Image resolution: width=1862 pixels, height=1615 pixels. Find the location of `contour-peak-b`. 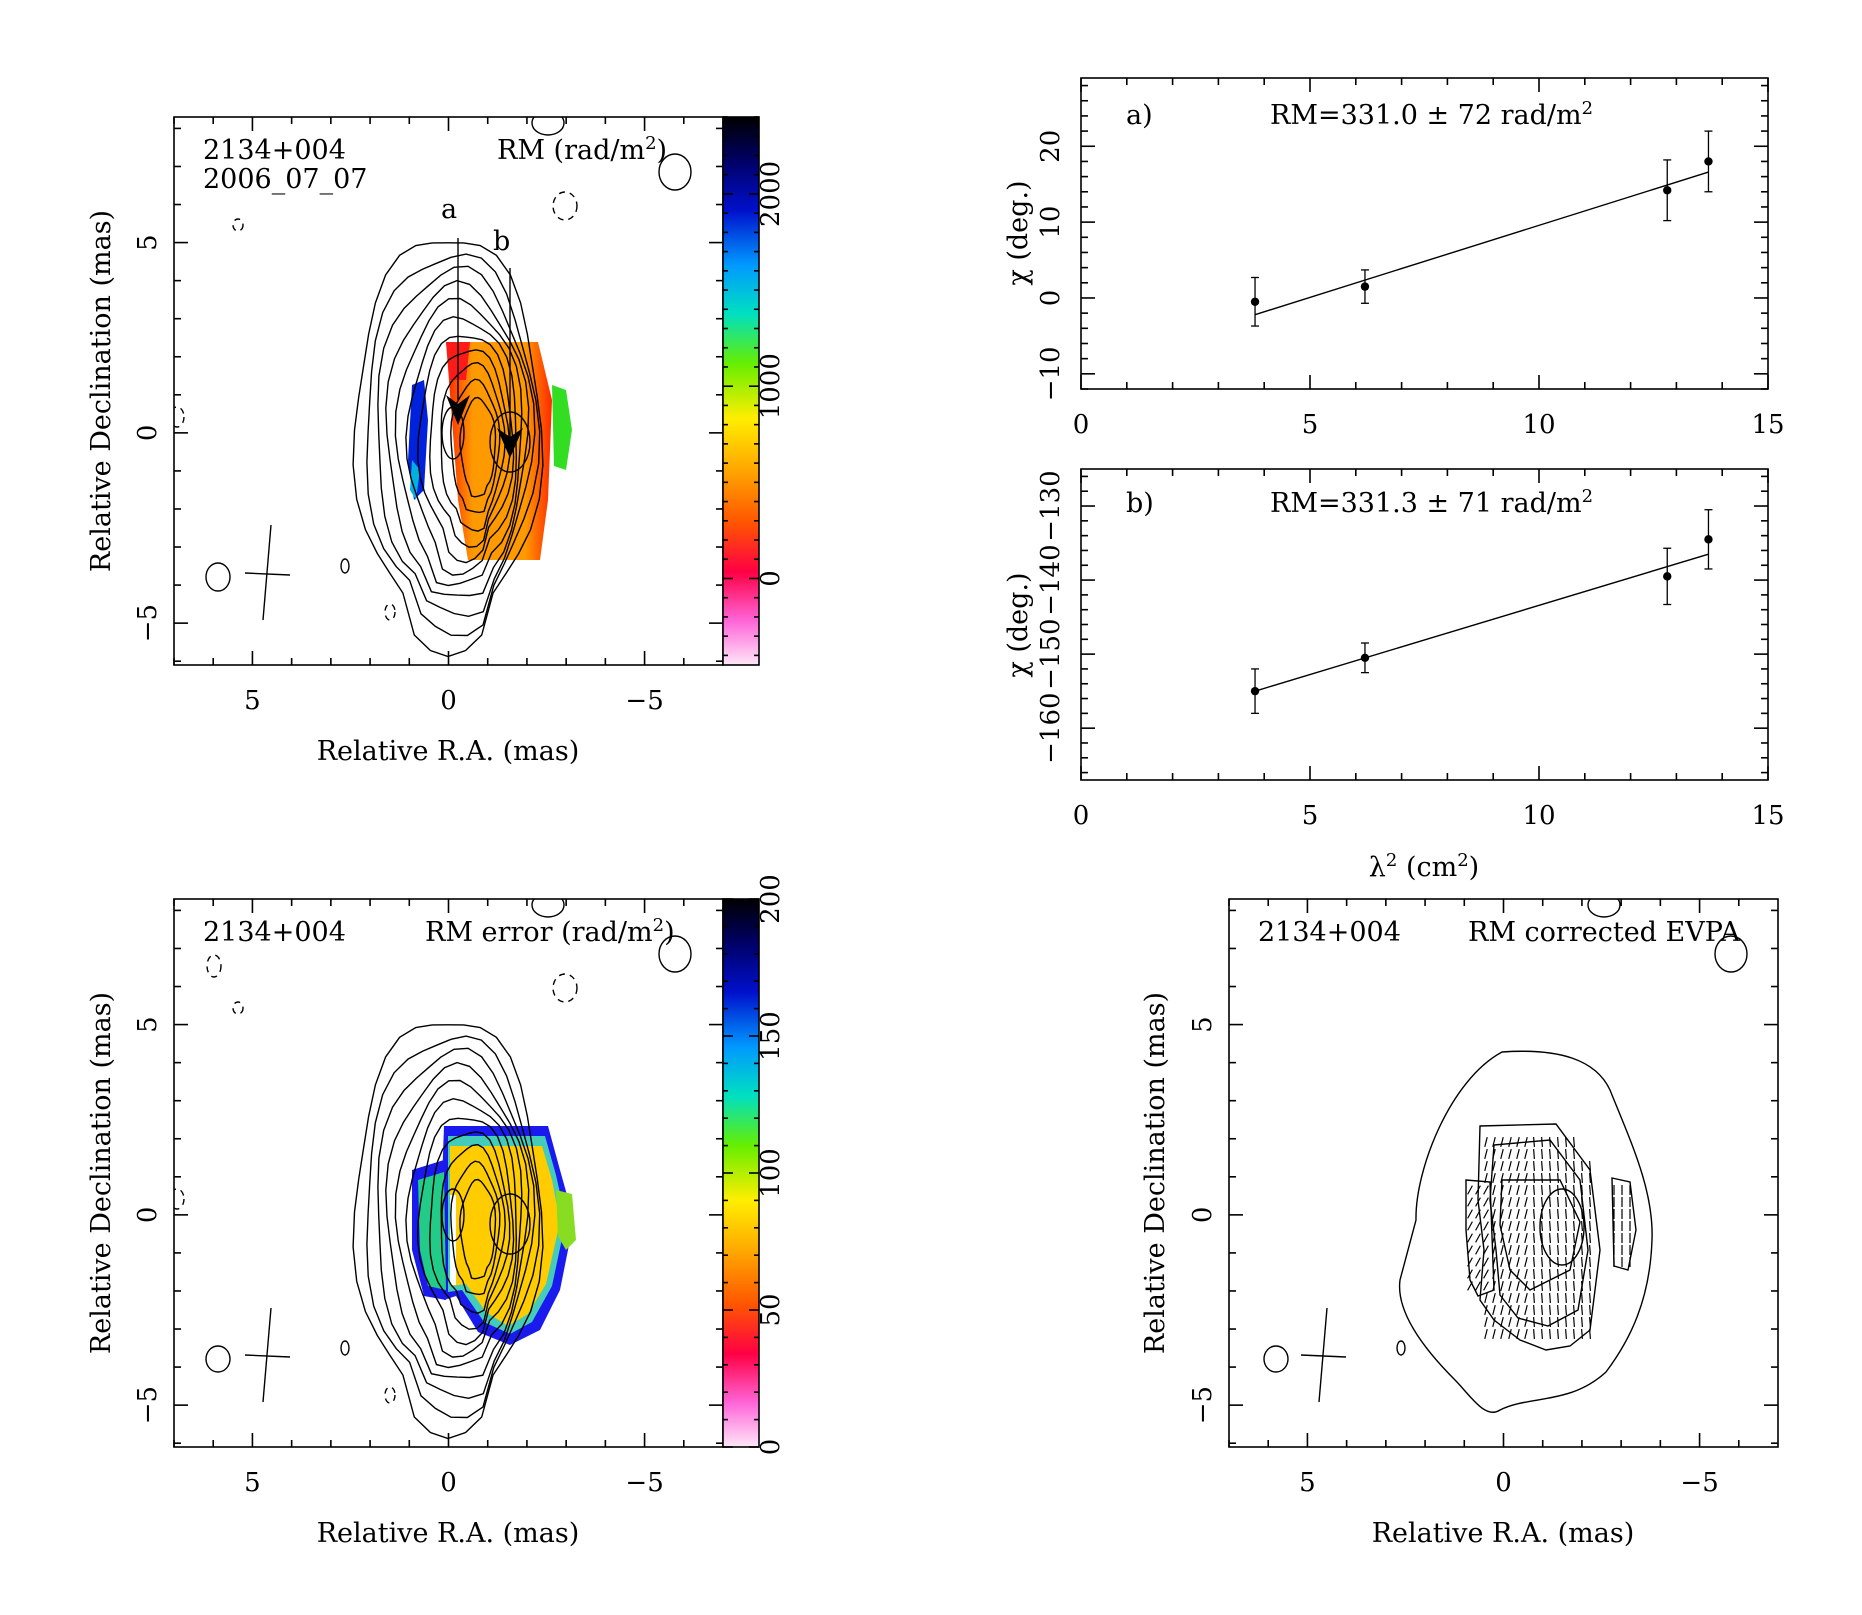

contour-peak-b is located at coordinates (510, 1224).